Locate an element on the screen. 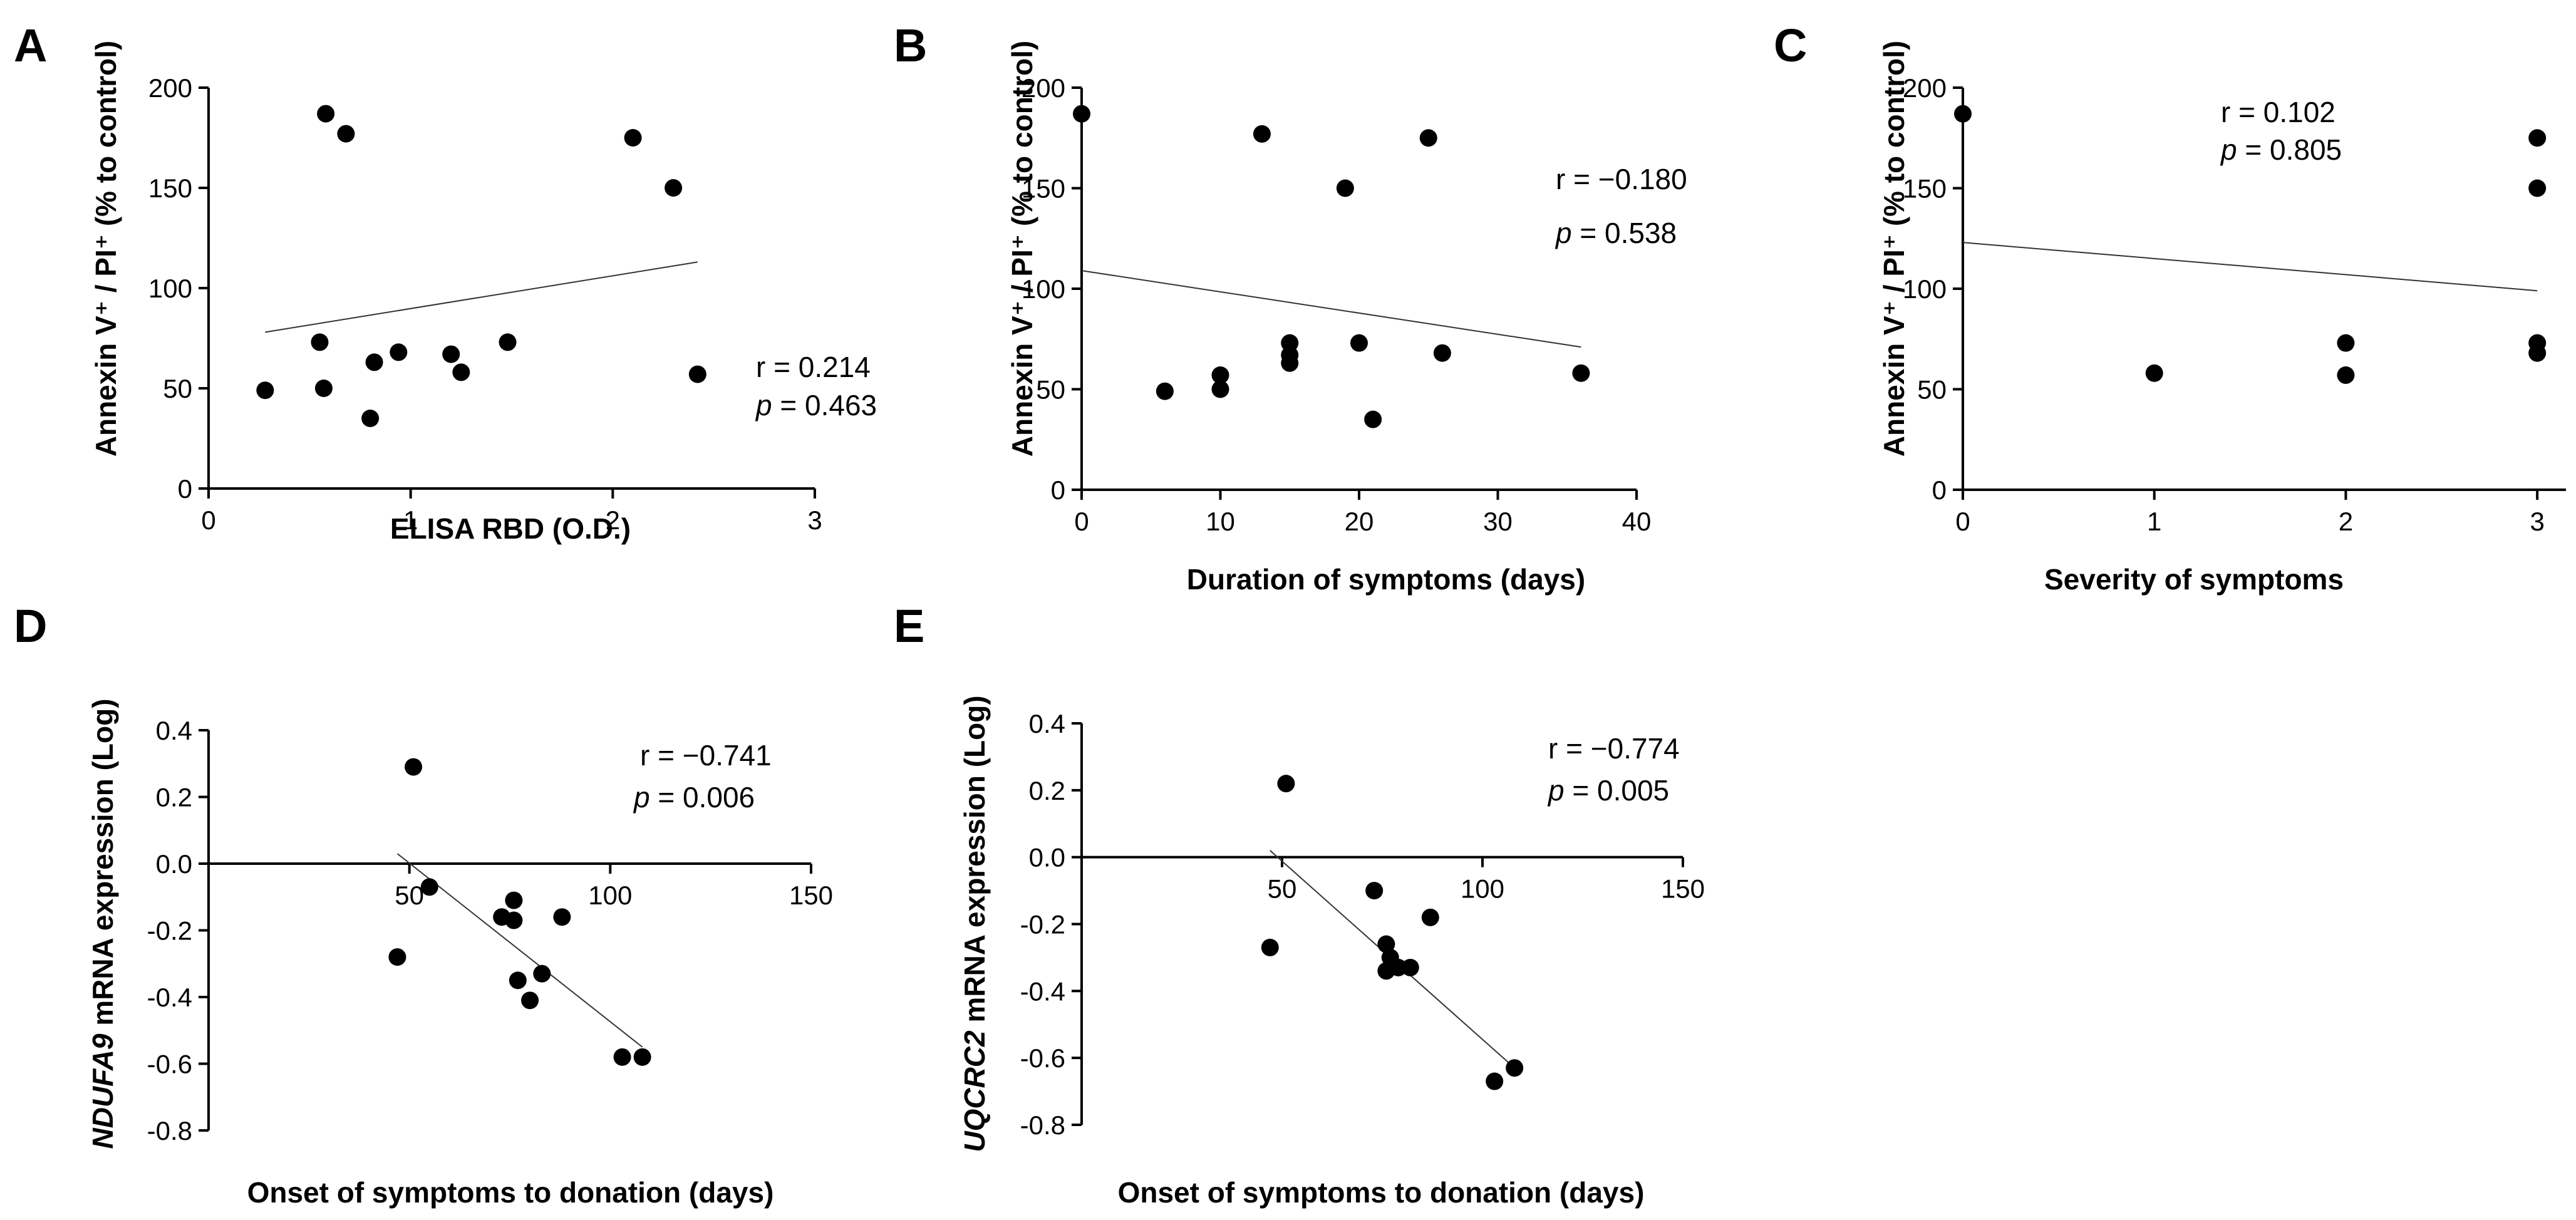 The height and width of the screenshot is (1220, 2576). p-symbol-a: p is located at coordinates (763, 405).